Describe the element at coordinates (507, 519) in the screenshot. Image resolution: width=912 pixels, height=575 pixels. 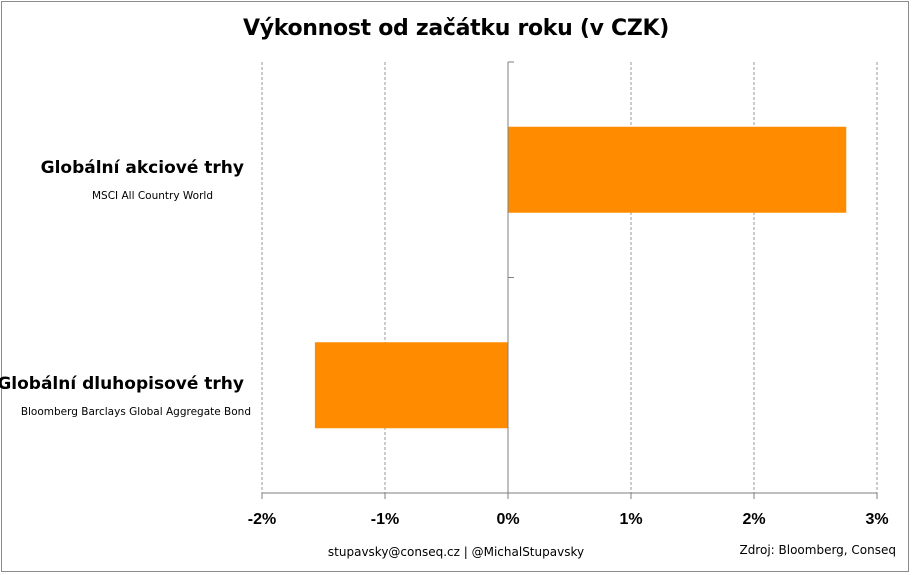
I see `x-tick-label-2: 0%` at that location.